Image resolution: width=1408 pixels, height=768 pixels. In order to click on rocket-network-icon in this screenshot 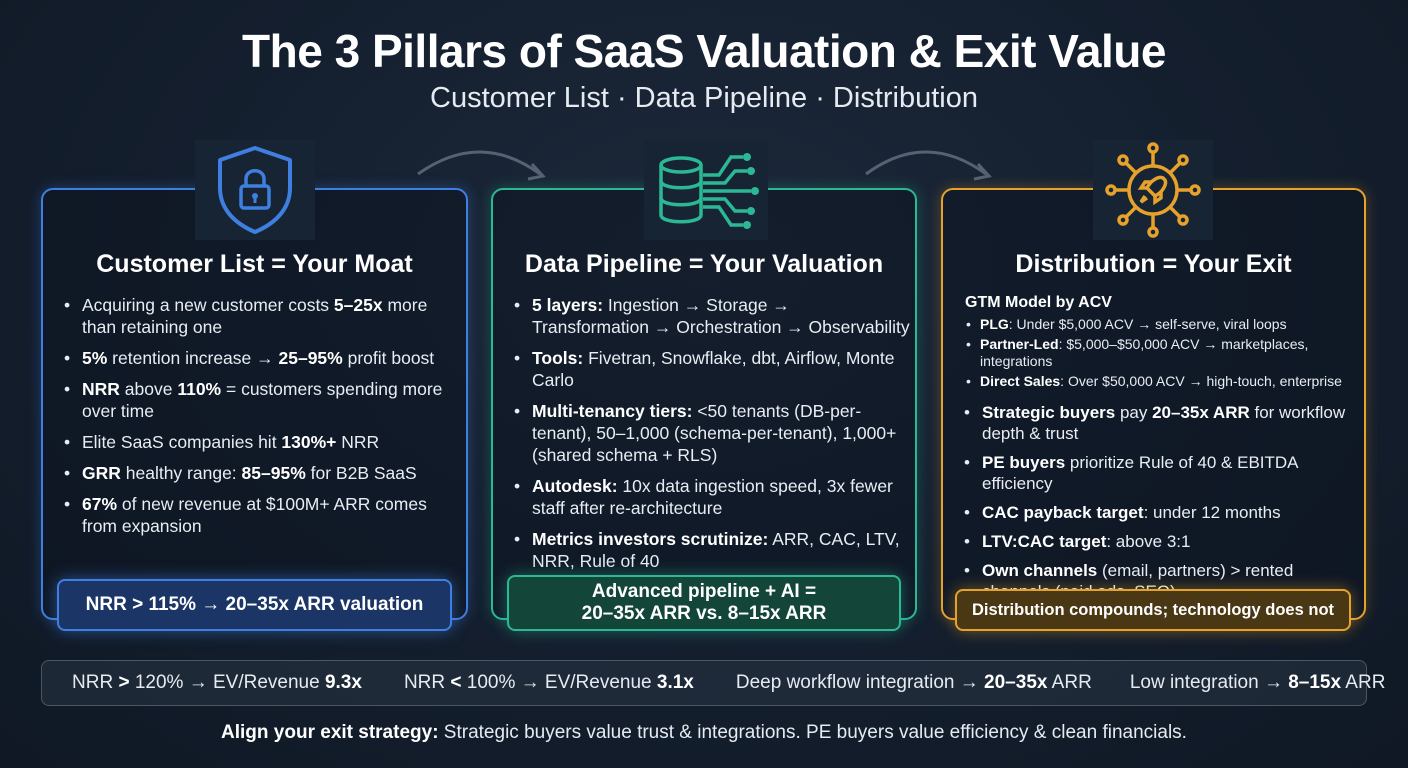, I will do `click(1153, 190)`.